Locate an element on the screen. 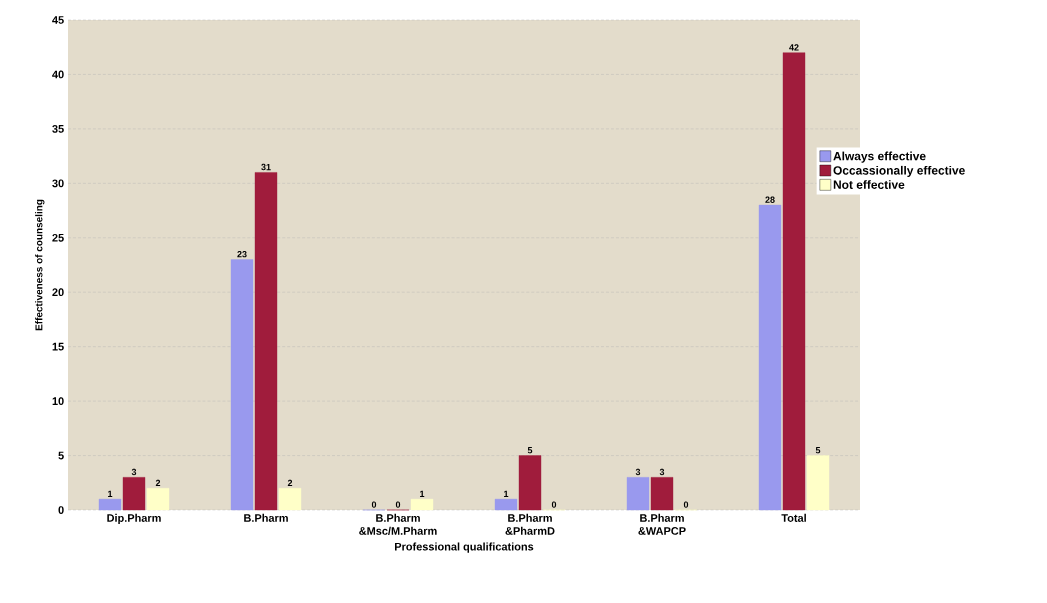 Image resolution: width=1047 pixels, height=603 pixels. x-tick-label: Total is located at coordinates (793, 517).